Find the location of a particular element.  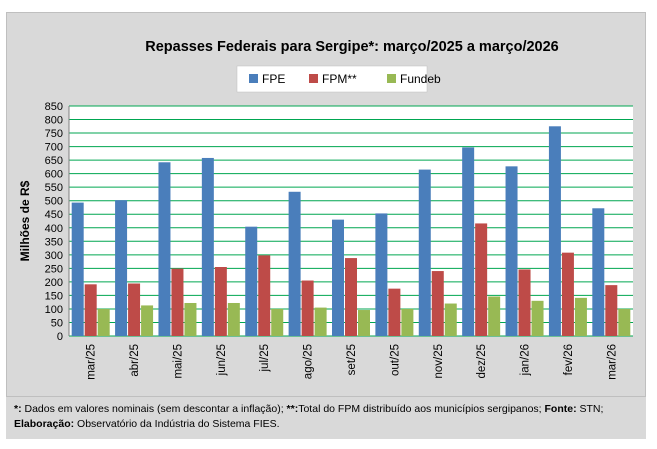

y-tick-label: 150 is located at coordinates (54, 296).